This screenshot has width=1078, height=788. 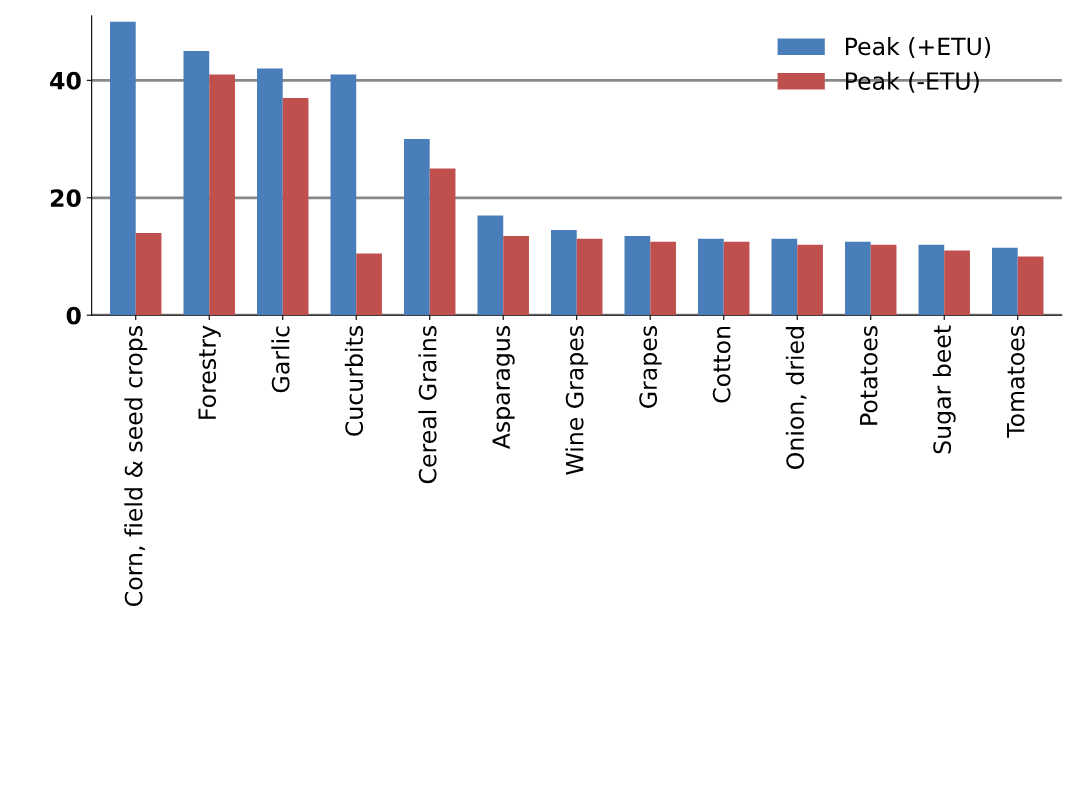 I want to click on x-tick-label: Cucurbits, so click(x=354, y=381).